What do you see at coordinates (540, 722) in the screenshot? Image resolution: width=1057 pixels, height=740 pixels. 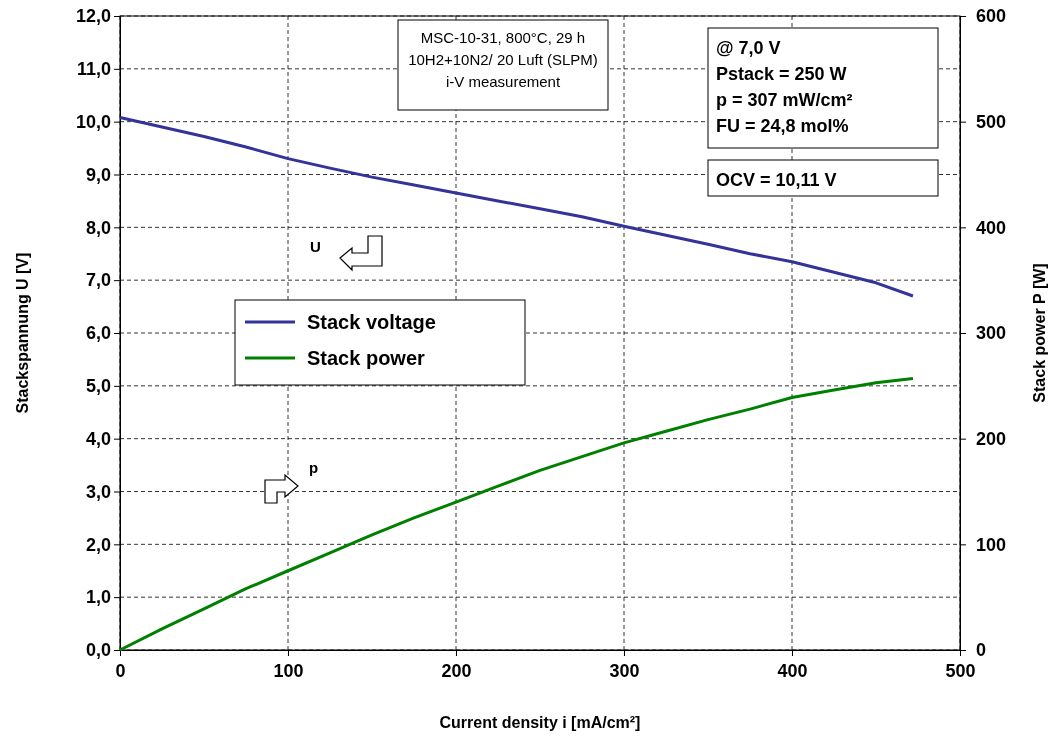 I see `x-axis-title: Current density i [mA/cm²]` at bounding box center [540, 722].